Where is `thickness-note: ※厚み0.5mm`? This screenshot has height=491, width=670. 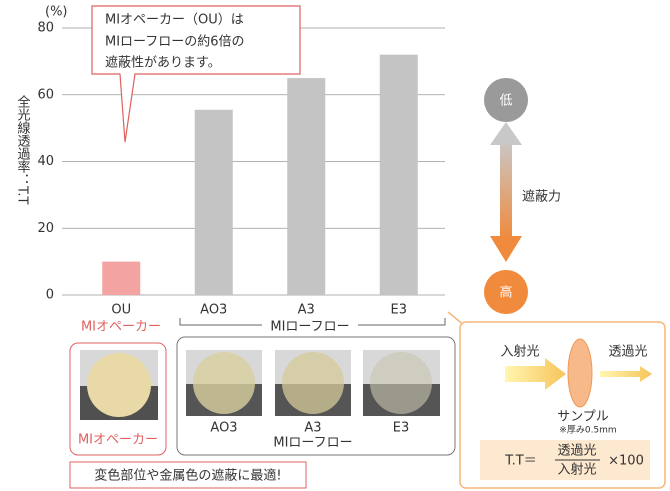 thickness-note: ※厚み0.5mm is located at coordinates (587, 430).